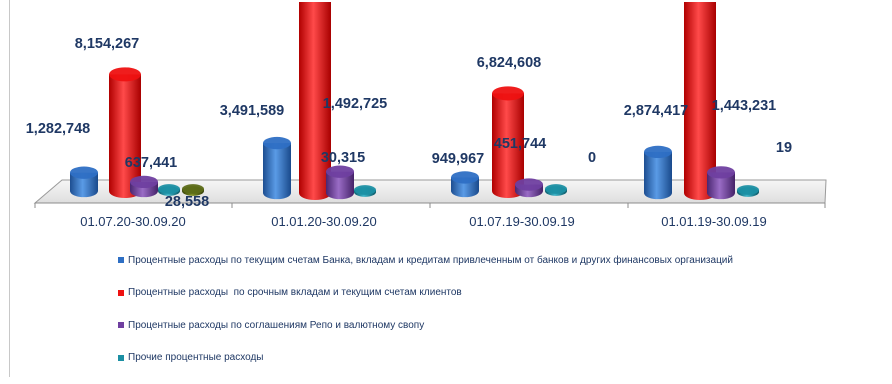 The height and width of the screenshot is (384, 892). I want to click on data-label: 1,282,748, so click(58, 129).